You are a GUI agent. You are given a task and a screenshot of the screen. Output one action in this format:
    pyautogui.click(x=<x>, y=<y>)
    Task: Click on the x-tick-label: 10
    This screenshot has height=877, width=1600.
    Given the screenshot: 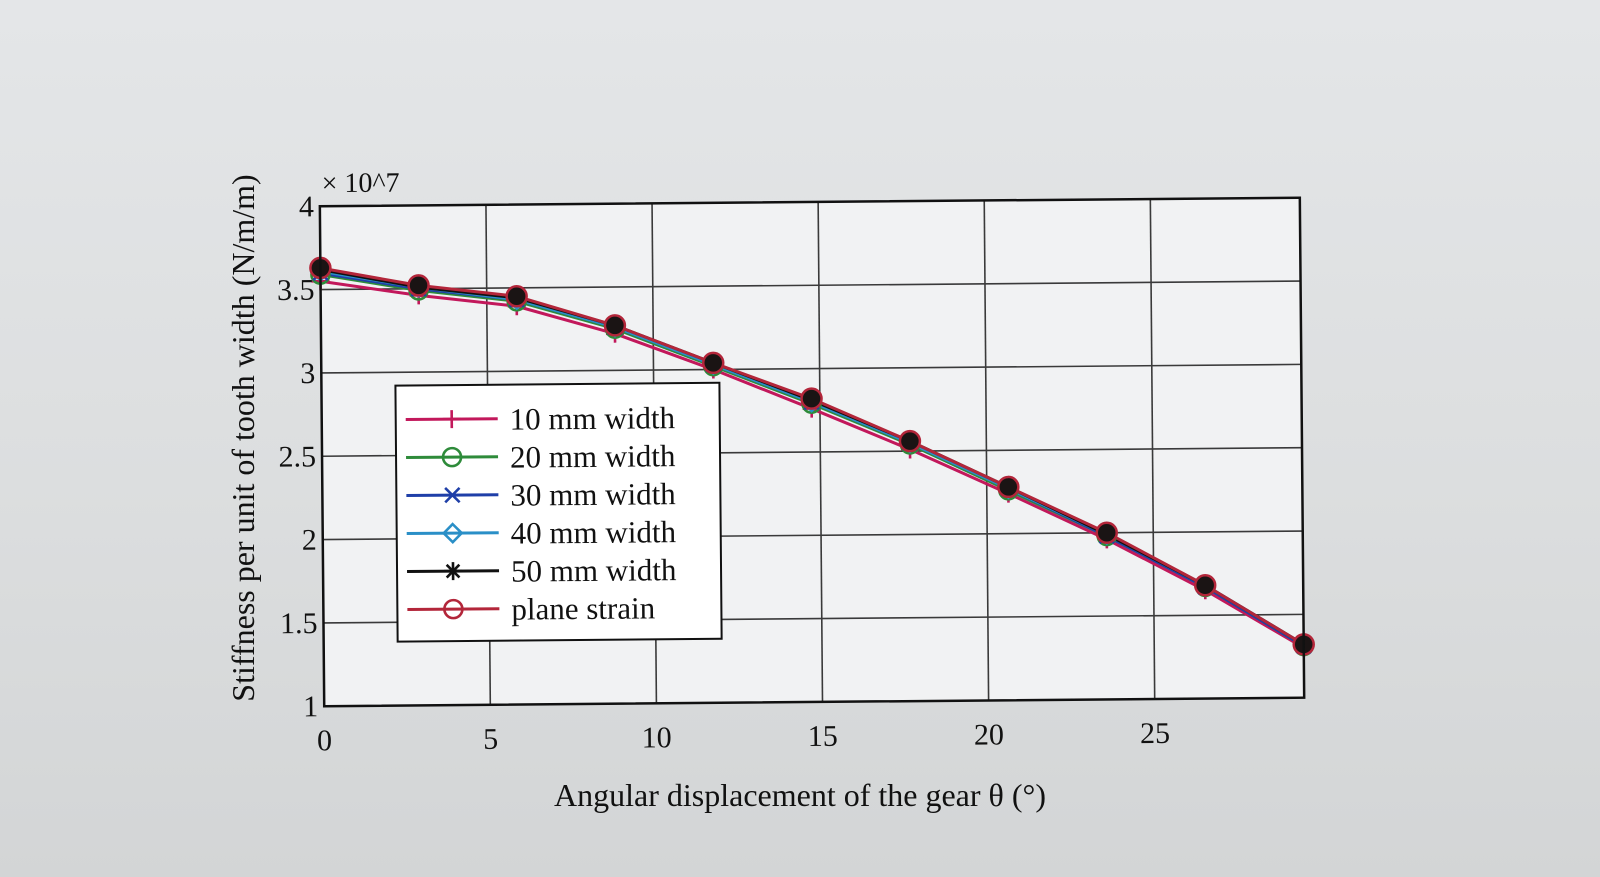 What is the action you would take?
    pyautogui.click(x=657, y=737)
    